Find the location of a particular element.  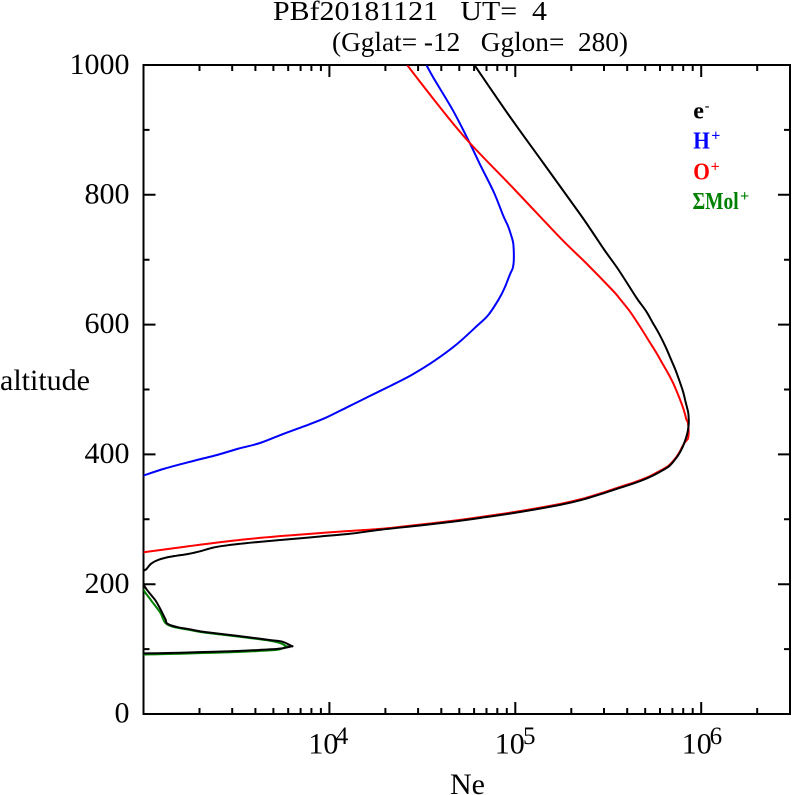

svg-text: Ne is located at coordinates (467, 781).